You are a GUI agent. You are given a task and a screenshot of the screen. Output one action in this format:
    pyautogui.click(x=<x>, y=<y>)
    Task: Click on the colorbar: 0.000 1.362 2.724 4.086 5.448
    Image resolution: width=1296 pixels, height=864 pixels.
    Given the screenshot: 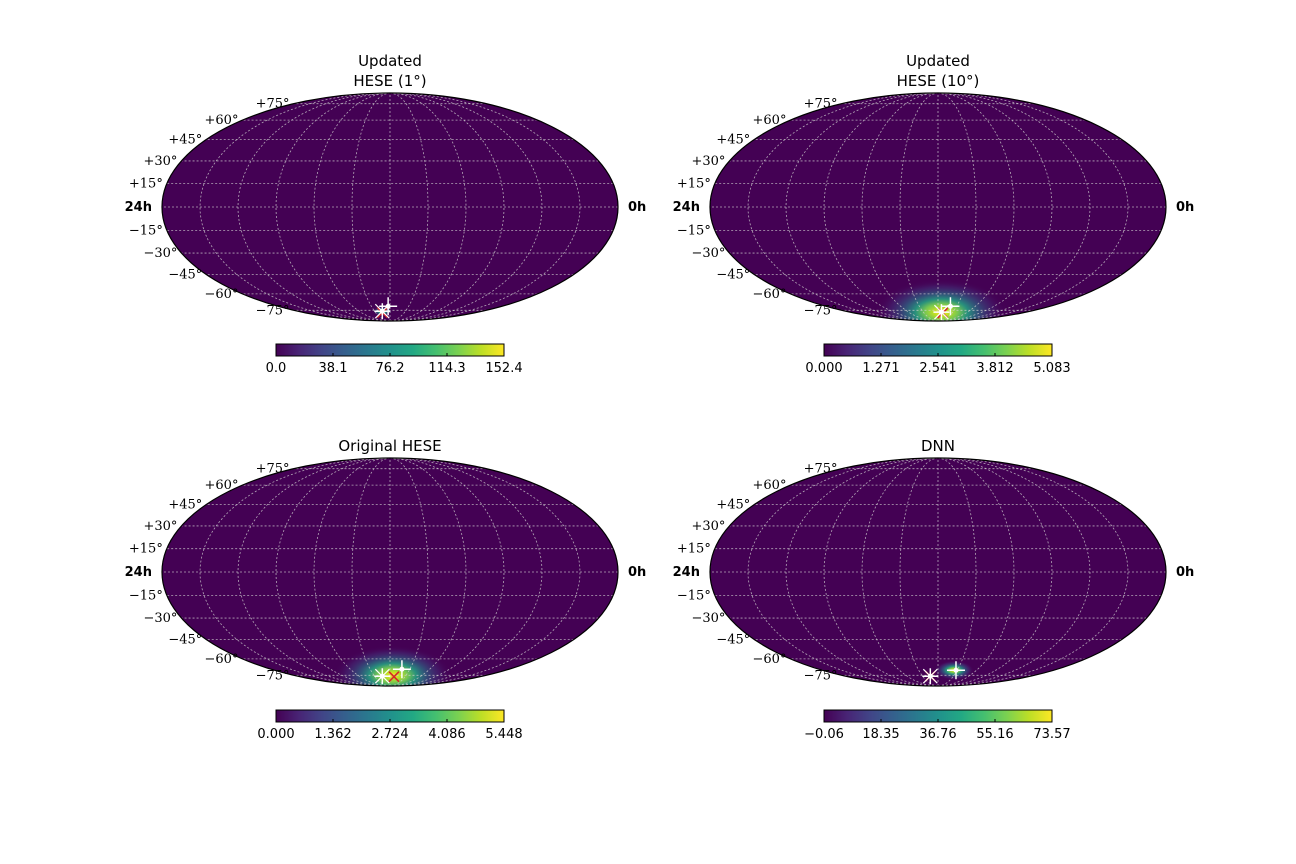 What is the action you would take?
    pyautogui.click(x=390, y=725)
    